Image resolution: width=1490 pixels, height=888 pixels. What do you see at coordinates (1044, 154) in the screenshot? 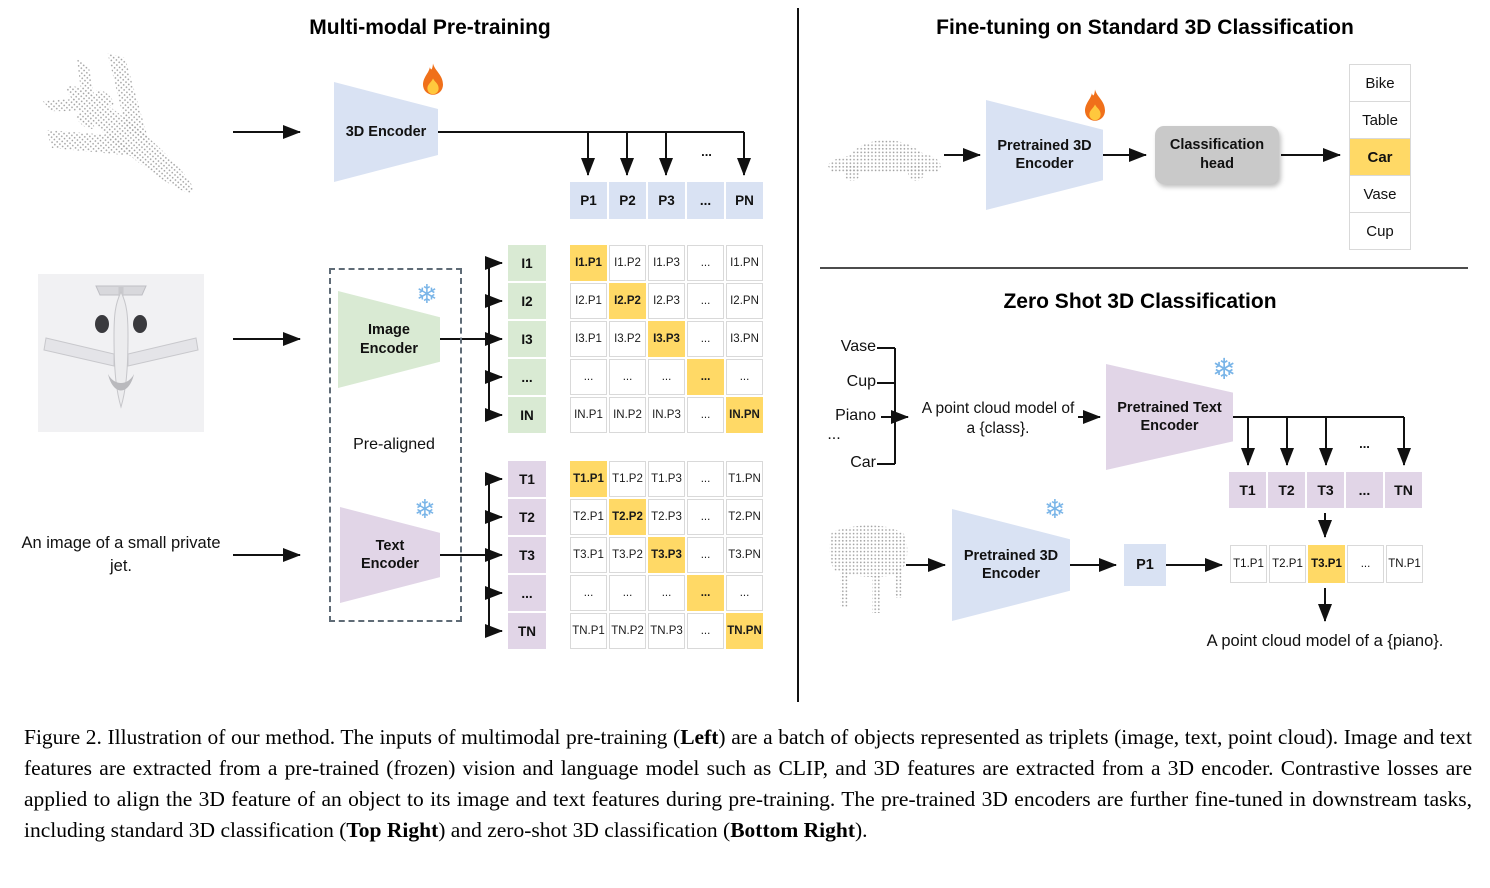
I see `pretrained-3d-encoder-label: Pretrained 3D Encoder` at bounding box center [1044, 154].